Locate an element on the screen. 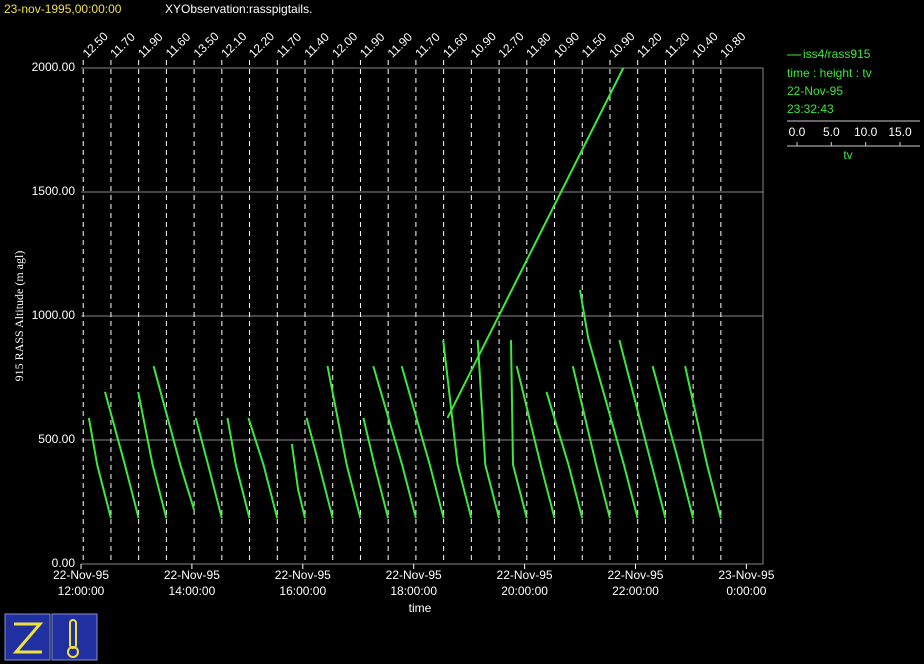 This screenshot has height=664, width=924. profile-label: 12.50 is located at coordinates (95, 44).